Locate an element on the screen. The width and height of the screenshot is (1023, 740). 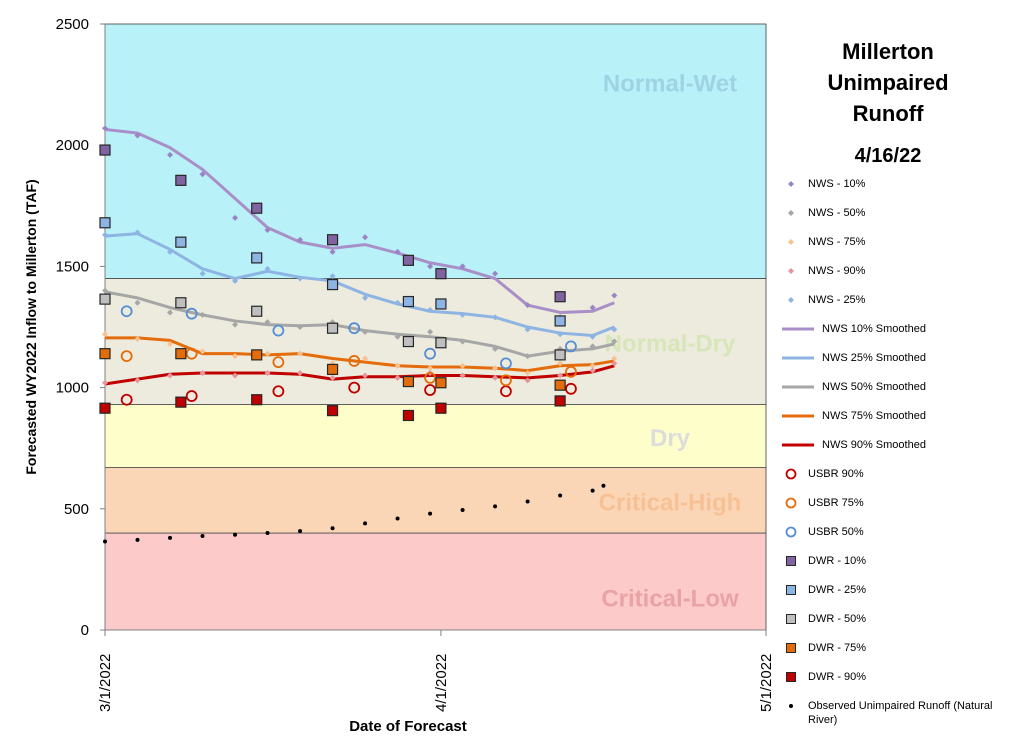
legend-label: NWS 25% Smoothed is located at coordinates (874, 358).